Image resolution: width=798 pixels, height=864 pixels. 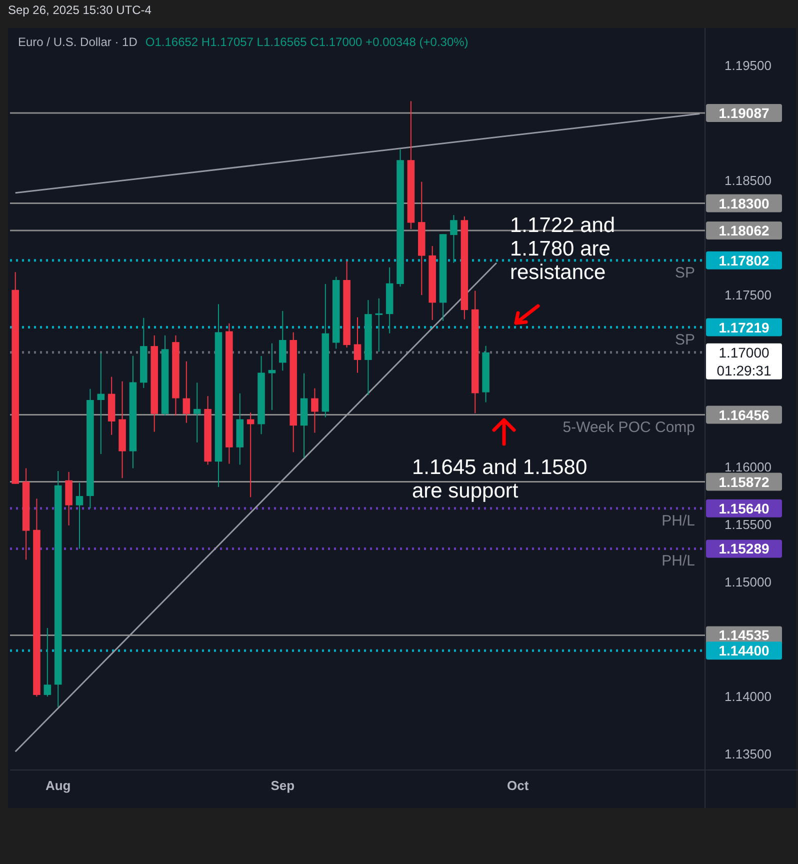 I want to click on chart-title: Euro / U.S. Dollar · 1D, so click(x=78, y=42).